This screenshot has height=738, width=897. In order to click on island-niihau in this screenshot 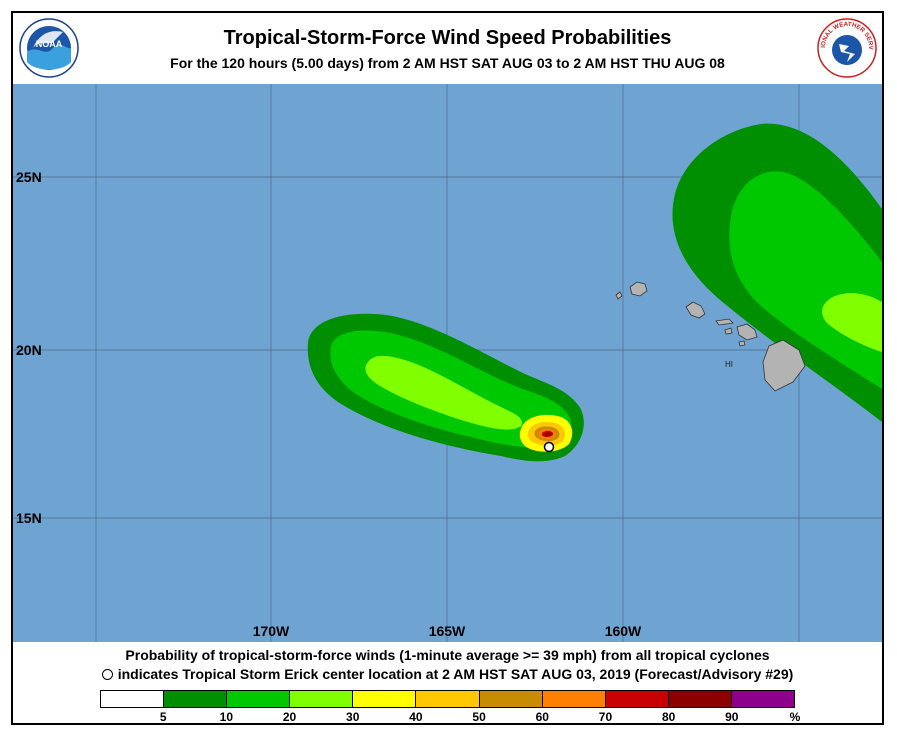, I will do `click(619, 295)`.